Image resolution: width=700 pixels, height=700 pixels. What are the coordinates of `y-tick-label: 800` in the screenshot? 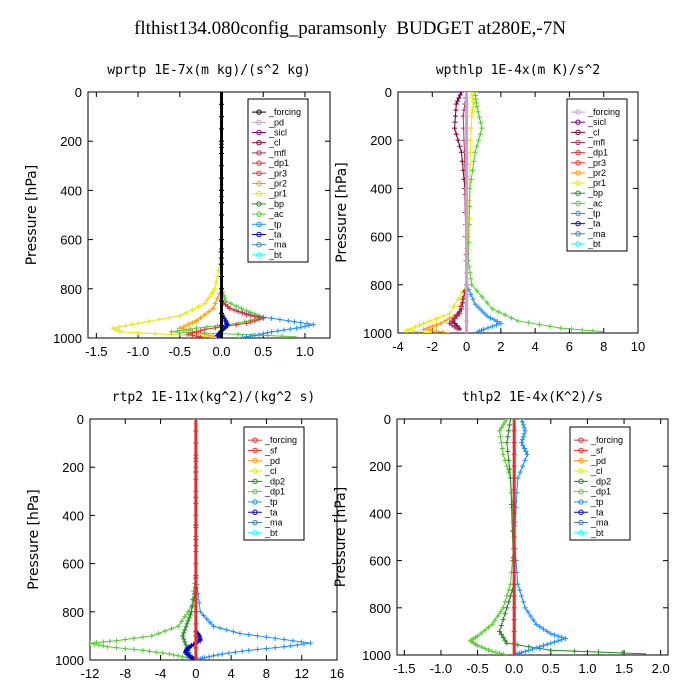 It's located at (73, 612).